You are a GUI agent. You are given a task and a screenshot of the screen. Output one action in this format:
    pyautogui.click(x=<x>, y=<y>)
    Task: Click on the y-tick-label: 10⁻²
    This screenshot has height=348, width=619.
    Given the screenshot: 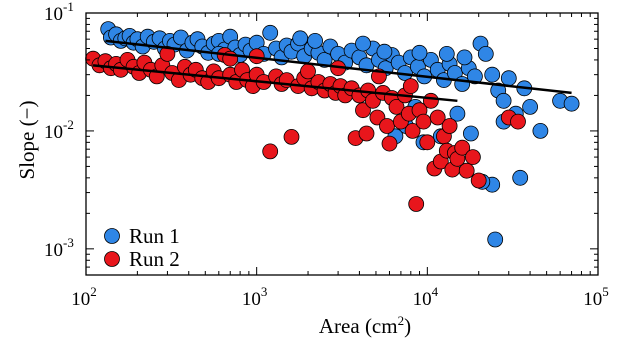 What is the action you would take?
    pyautogui.click(x=59, y=130)
    